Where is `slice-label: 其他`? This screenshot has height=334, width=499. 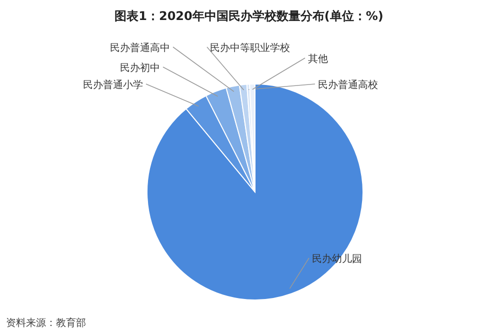 slice-label: 其他 is located at coordinates (318, 59).